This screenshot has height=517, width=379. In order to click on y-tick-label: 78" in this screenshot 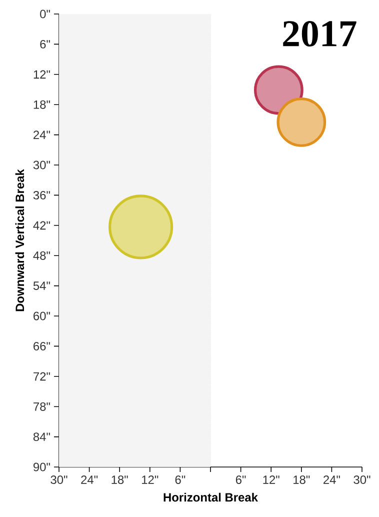, I will do `click(42, 406)`.